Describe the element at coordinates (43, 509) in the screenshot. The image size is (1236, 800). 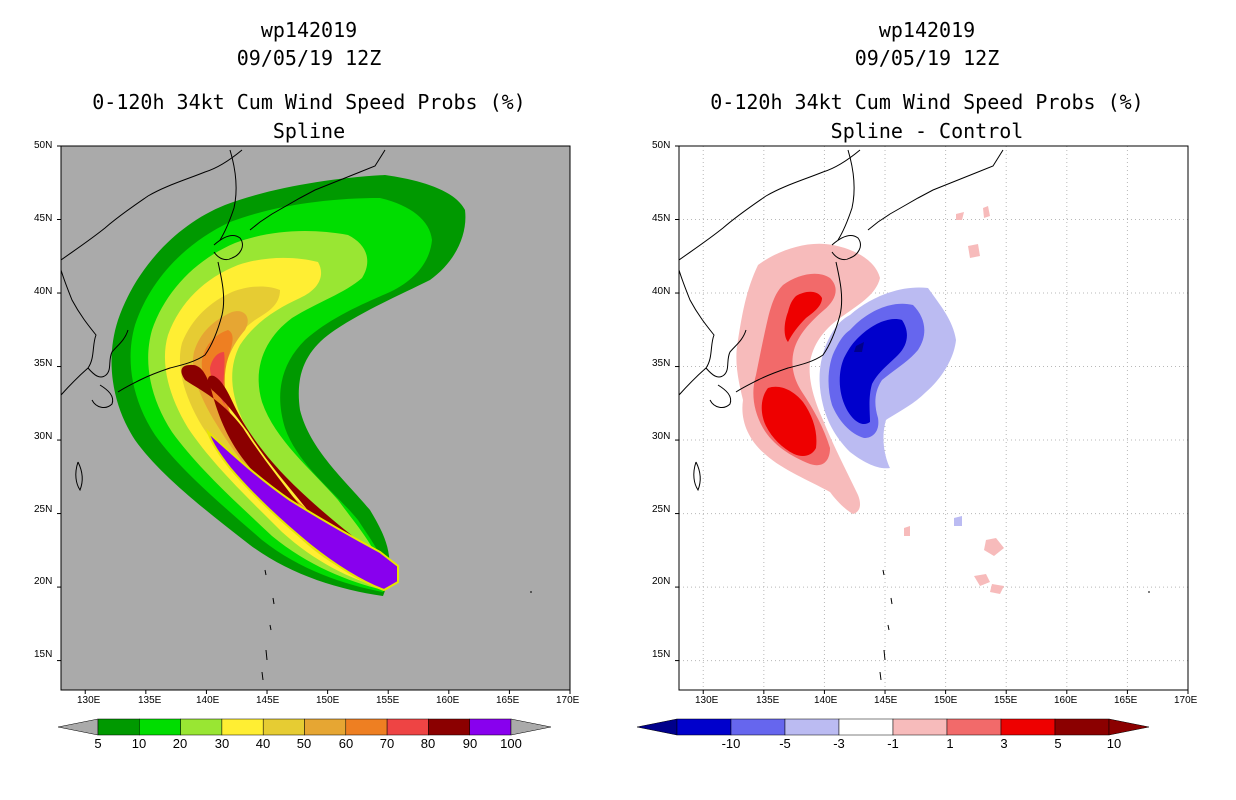
I see `left-lat-label: 25N` at that location.